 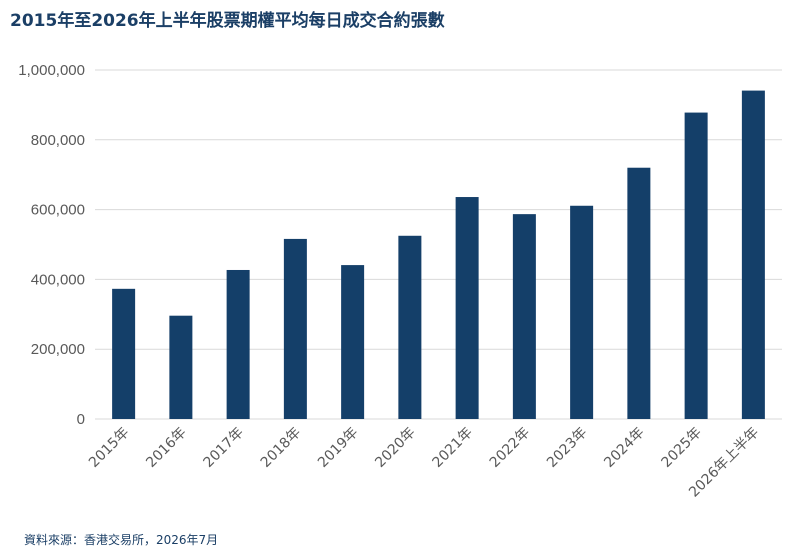 I want to click on y-tick-label: 800,000, so click(x=58, y=140).